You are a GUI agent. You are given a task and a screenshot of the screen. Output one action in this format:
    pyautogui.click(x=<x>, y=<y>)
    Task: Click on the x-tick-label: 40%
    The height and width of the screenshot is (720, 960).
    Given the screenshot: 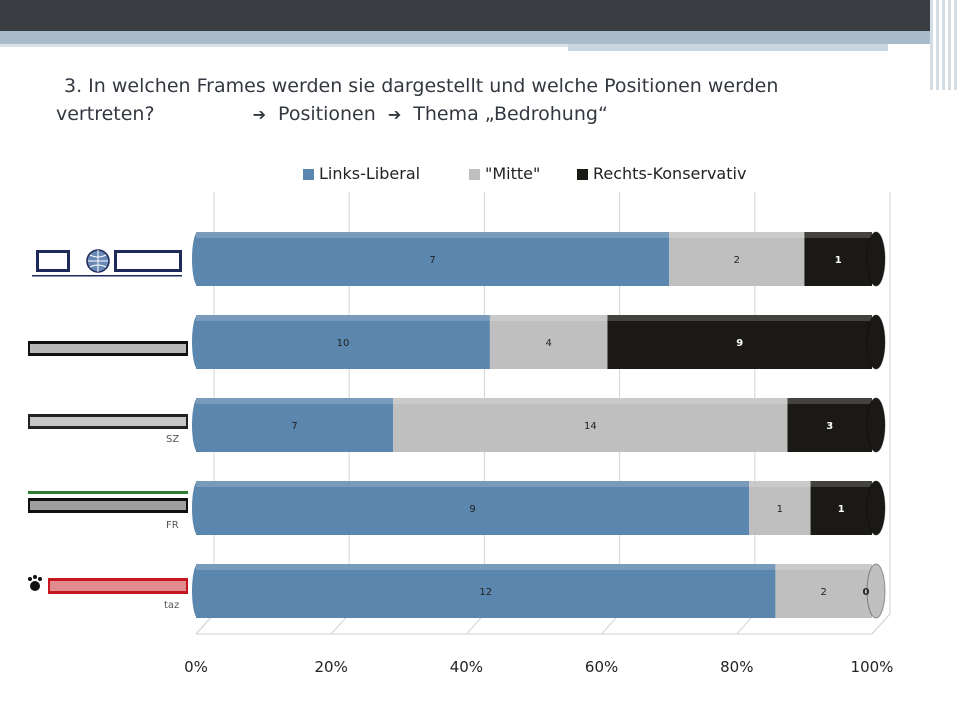 What is the action you would take?
    pyautogui.click(x=466, y=667)
    